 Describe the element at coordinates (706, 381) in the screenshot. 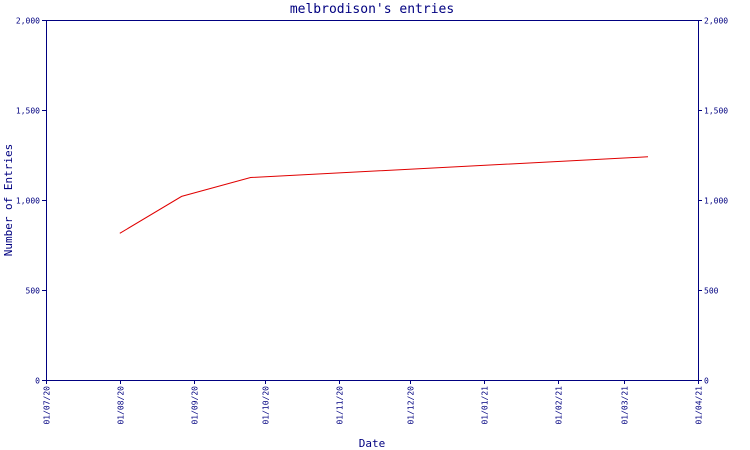

I see `y-tick-label-right: 0` at that location.